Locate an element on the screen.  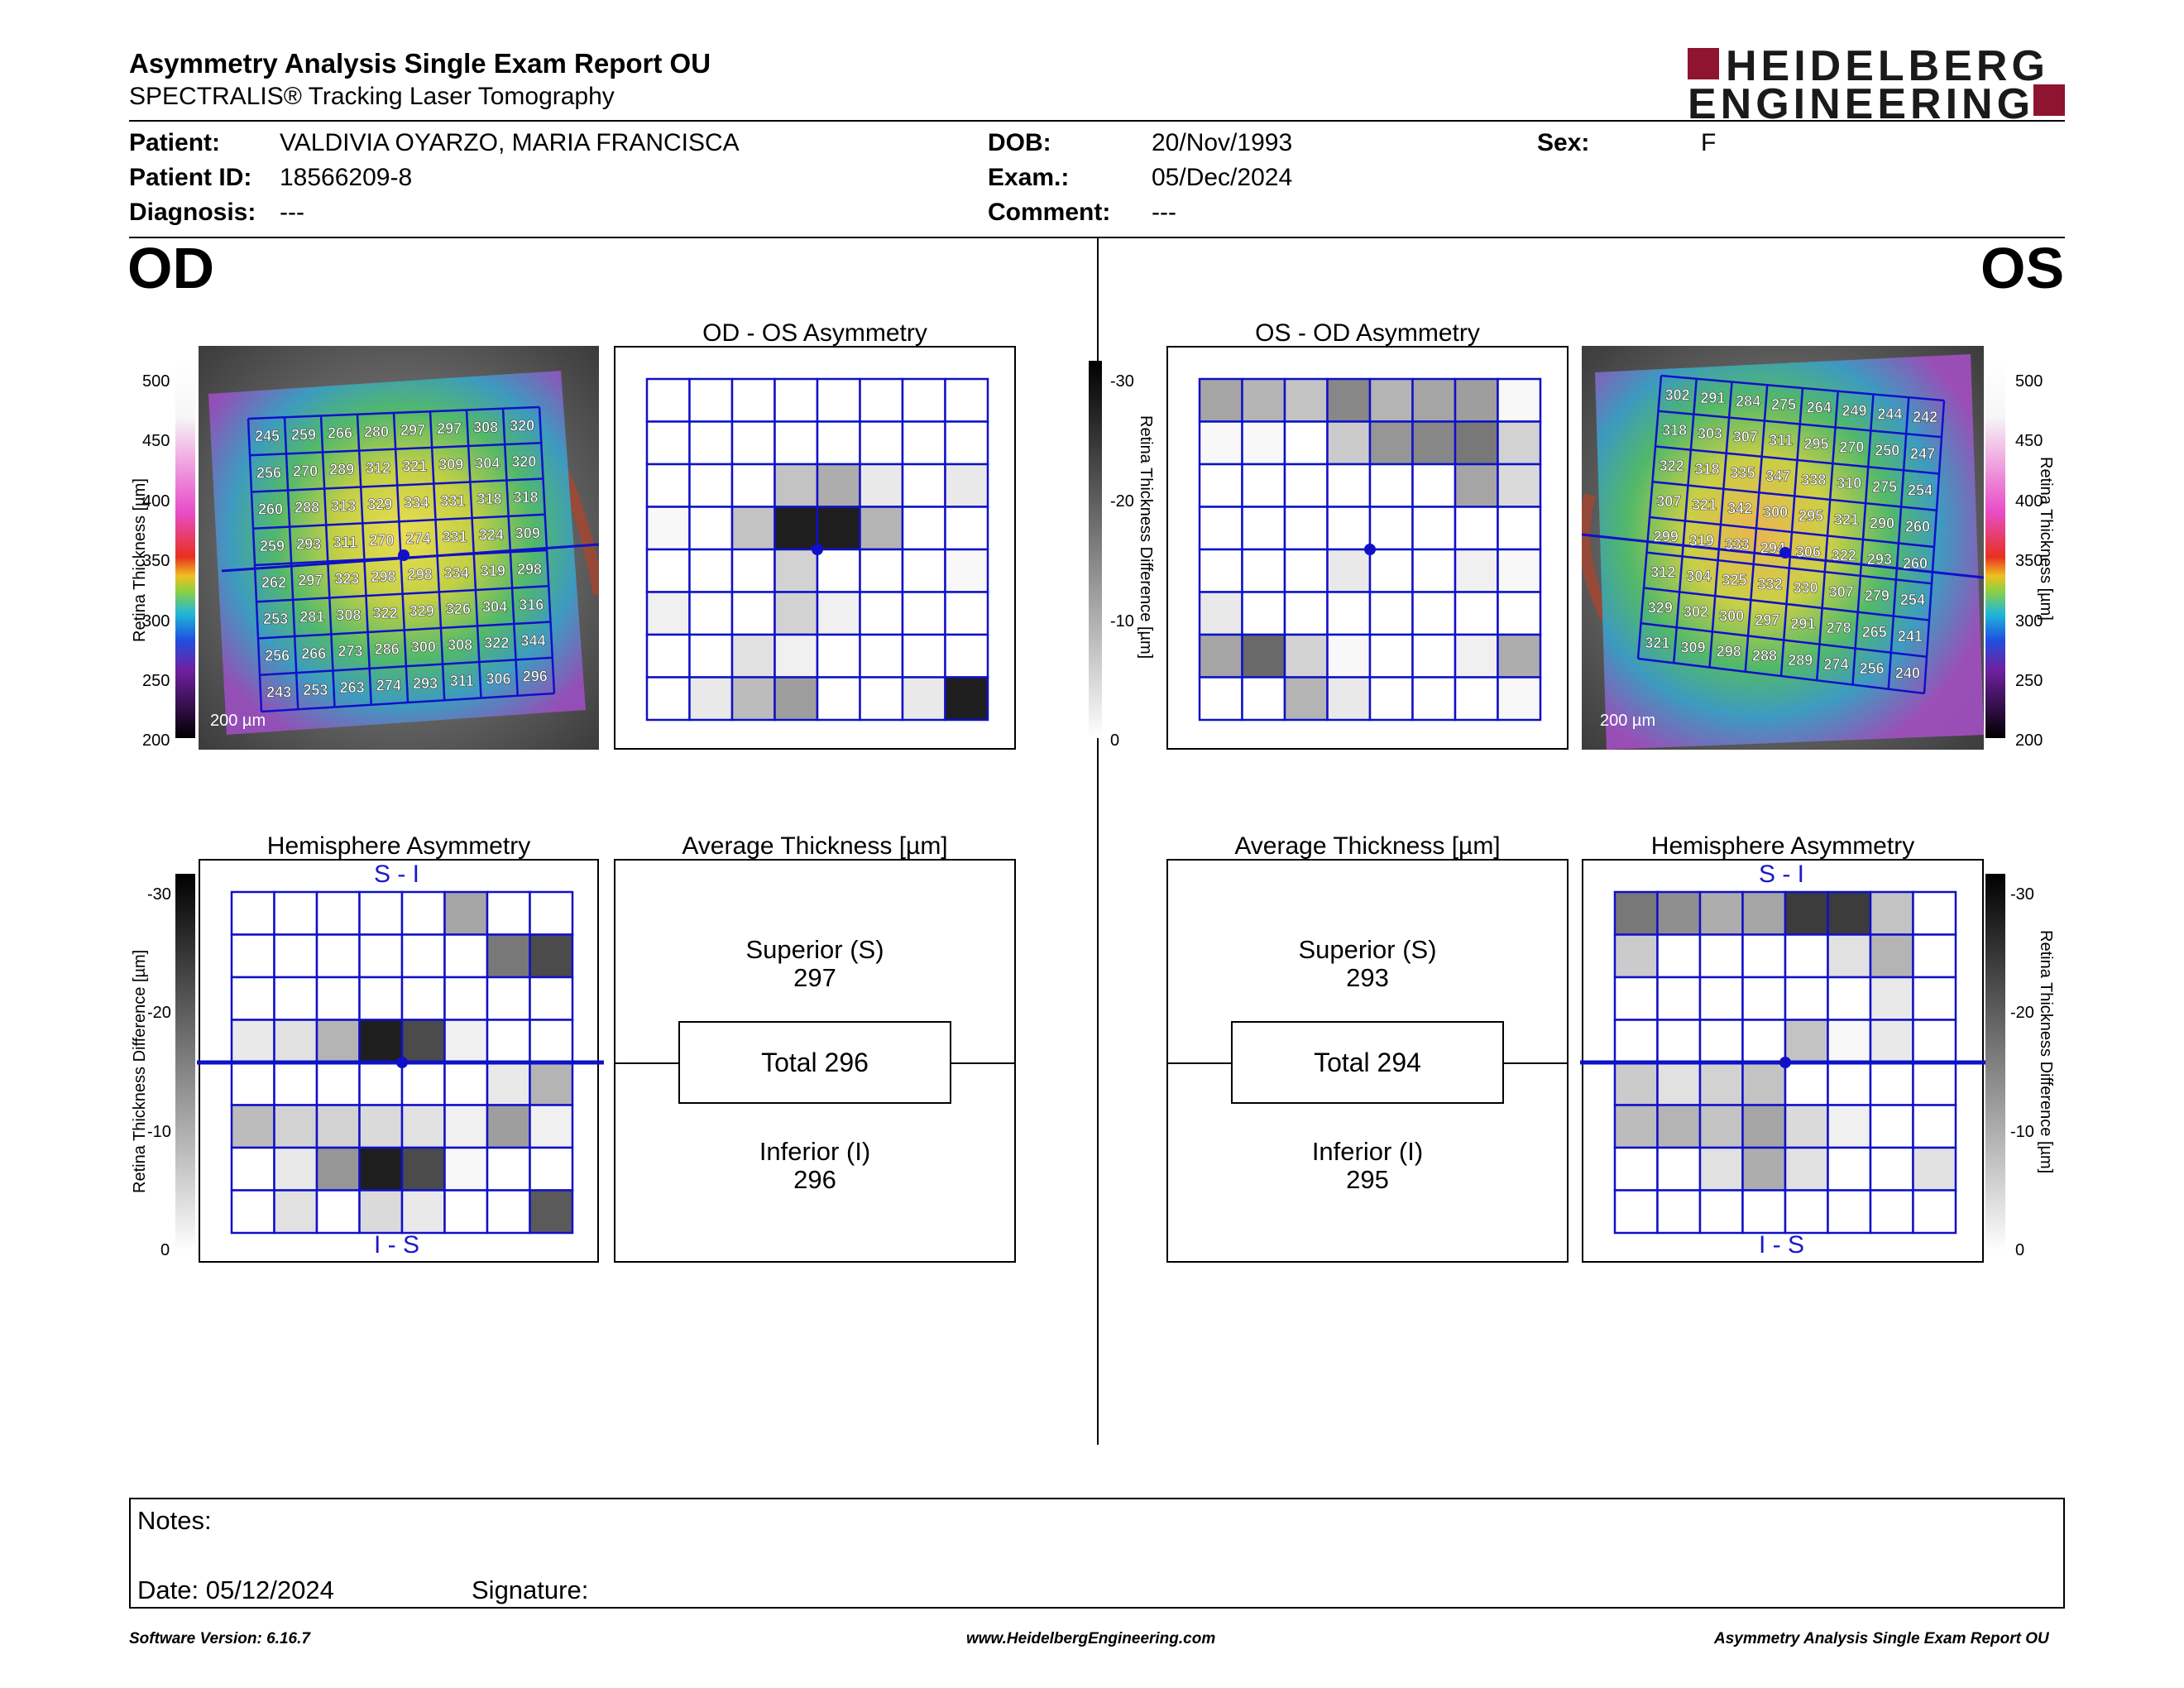
tick: -20 is located at coordinates (2022, 1013).